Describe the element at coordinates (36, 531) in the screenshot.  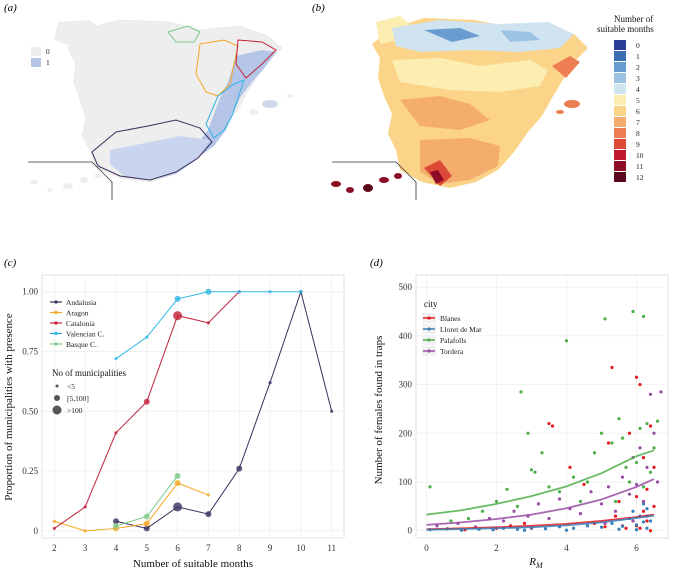
I see `y-tick-label: 0` at that location.